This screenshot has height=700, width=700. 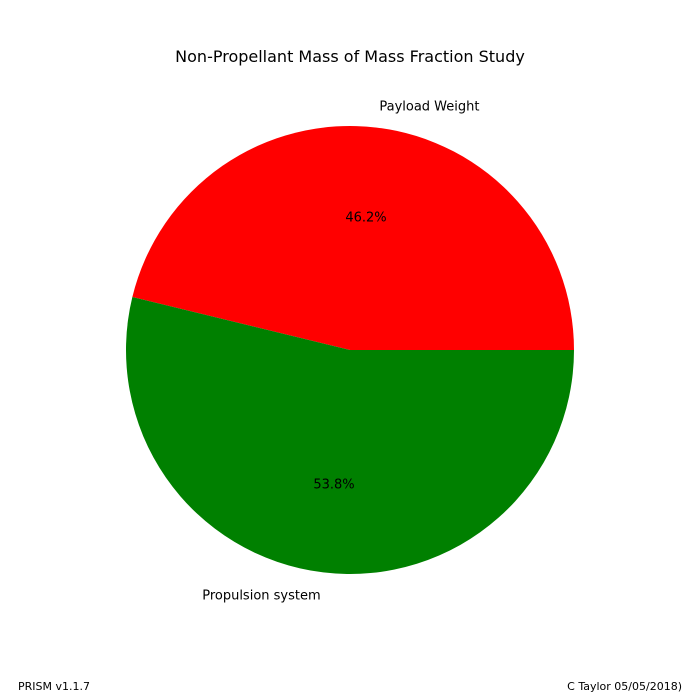 I want to click on footer-version: PRISM v1.1.7, so click(x=54, y=686).